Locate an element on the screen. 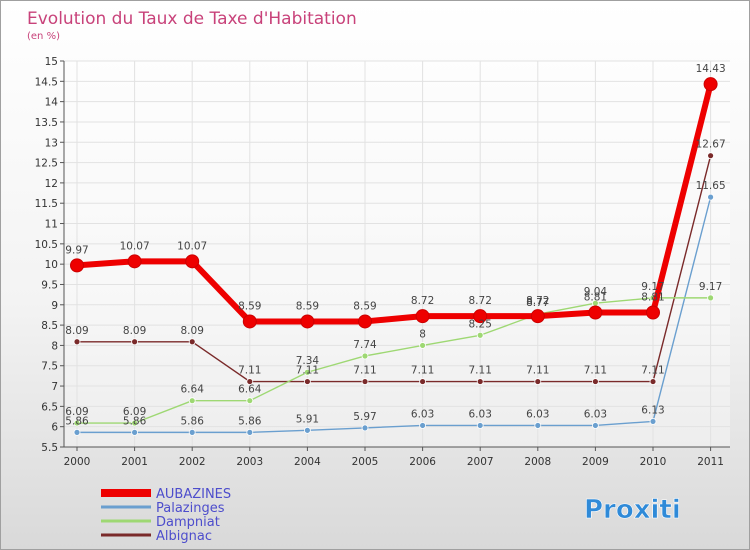 This screenshot has height=550, width=750. x-tick-label: 2011 is located at coordinates (710, 462).